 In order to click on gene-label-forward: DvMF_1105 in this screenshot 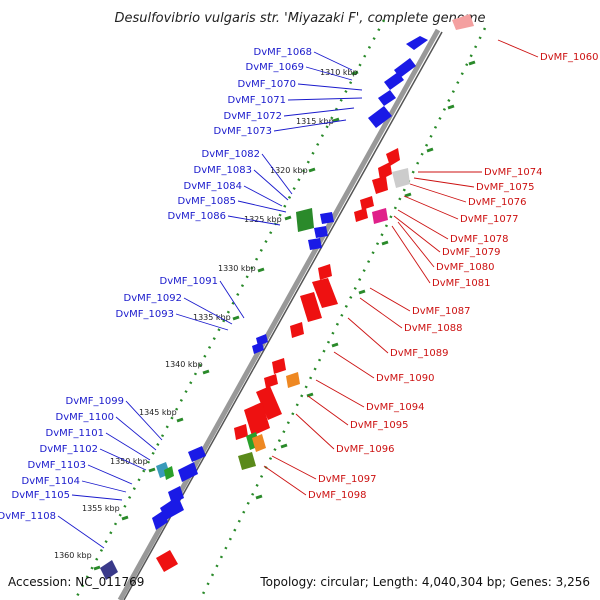, I will do `click(41, 495)`.